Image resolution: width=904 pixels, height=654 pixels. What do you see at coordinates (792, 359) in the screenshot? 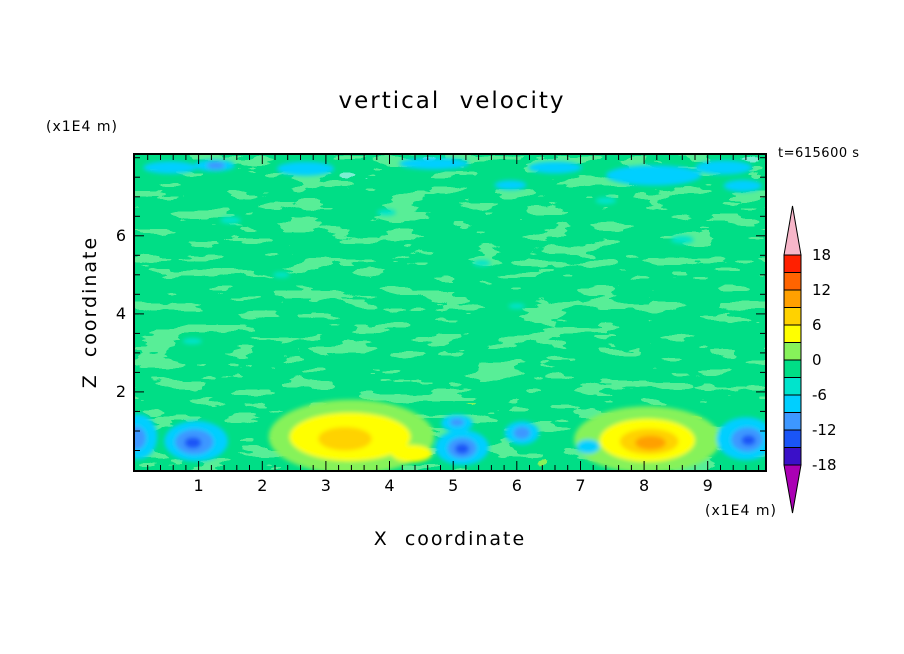
I see `colorbar-scale` at bounding box center [792, 359].